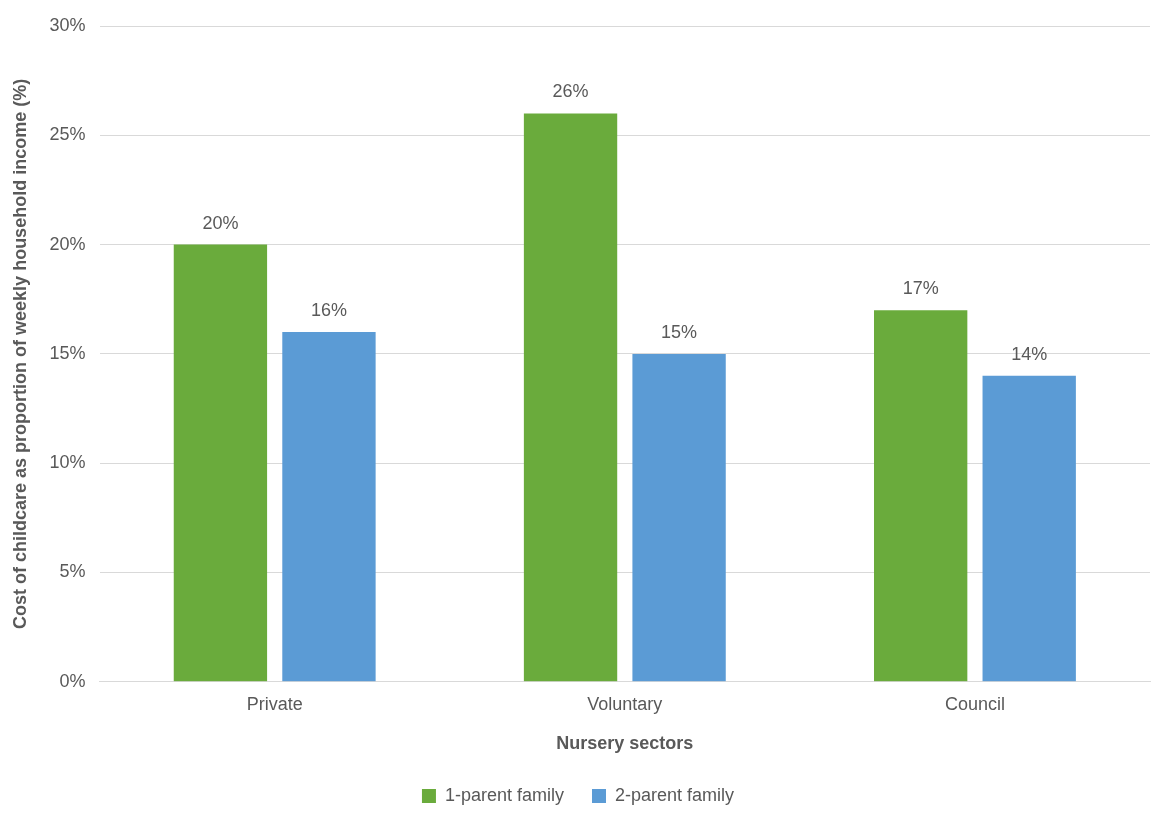  What do you see at coordinates (1029, 353) in the screenshot?
I see `data-label: 14%` at bounding box center [1029, 353].